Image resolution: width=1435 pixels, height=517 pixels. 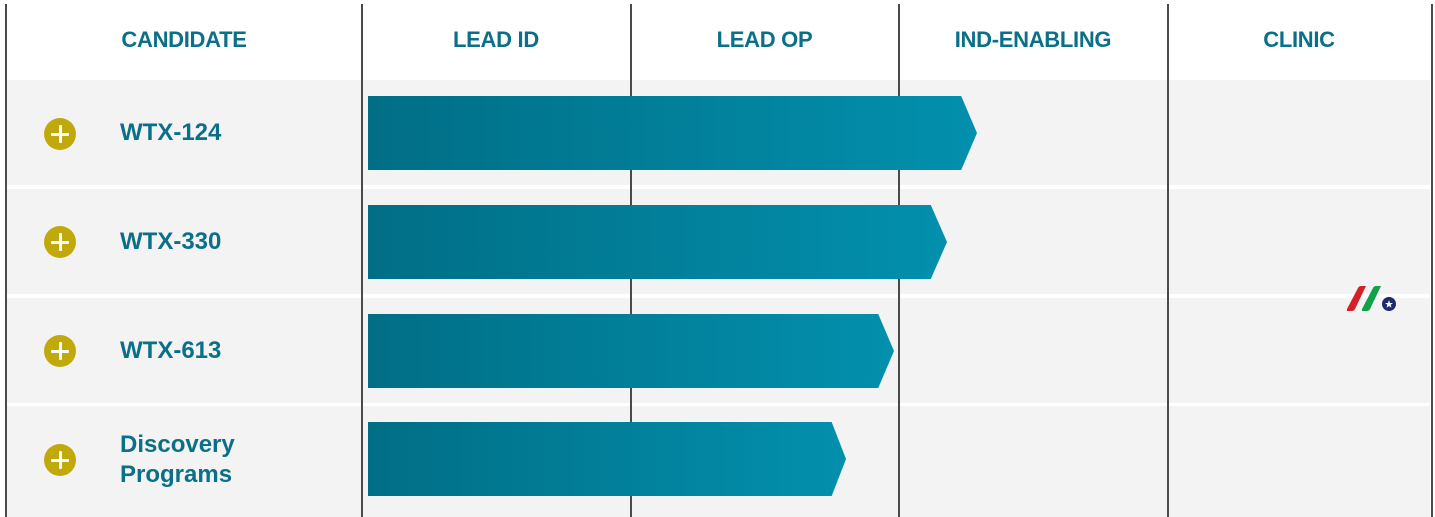 I want to click on column-divider-candidate, so click(x=362, y=260).